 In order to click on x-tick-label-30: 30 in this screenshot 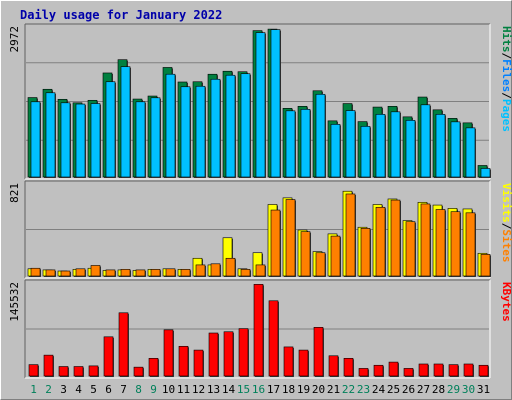, I will do `click(468, 389)`.